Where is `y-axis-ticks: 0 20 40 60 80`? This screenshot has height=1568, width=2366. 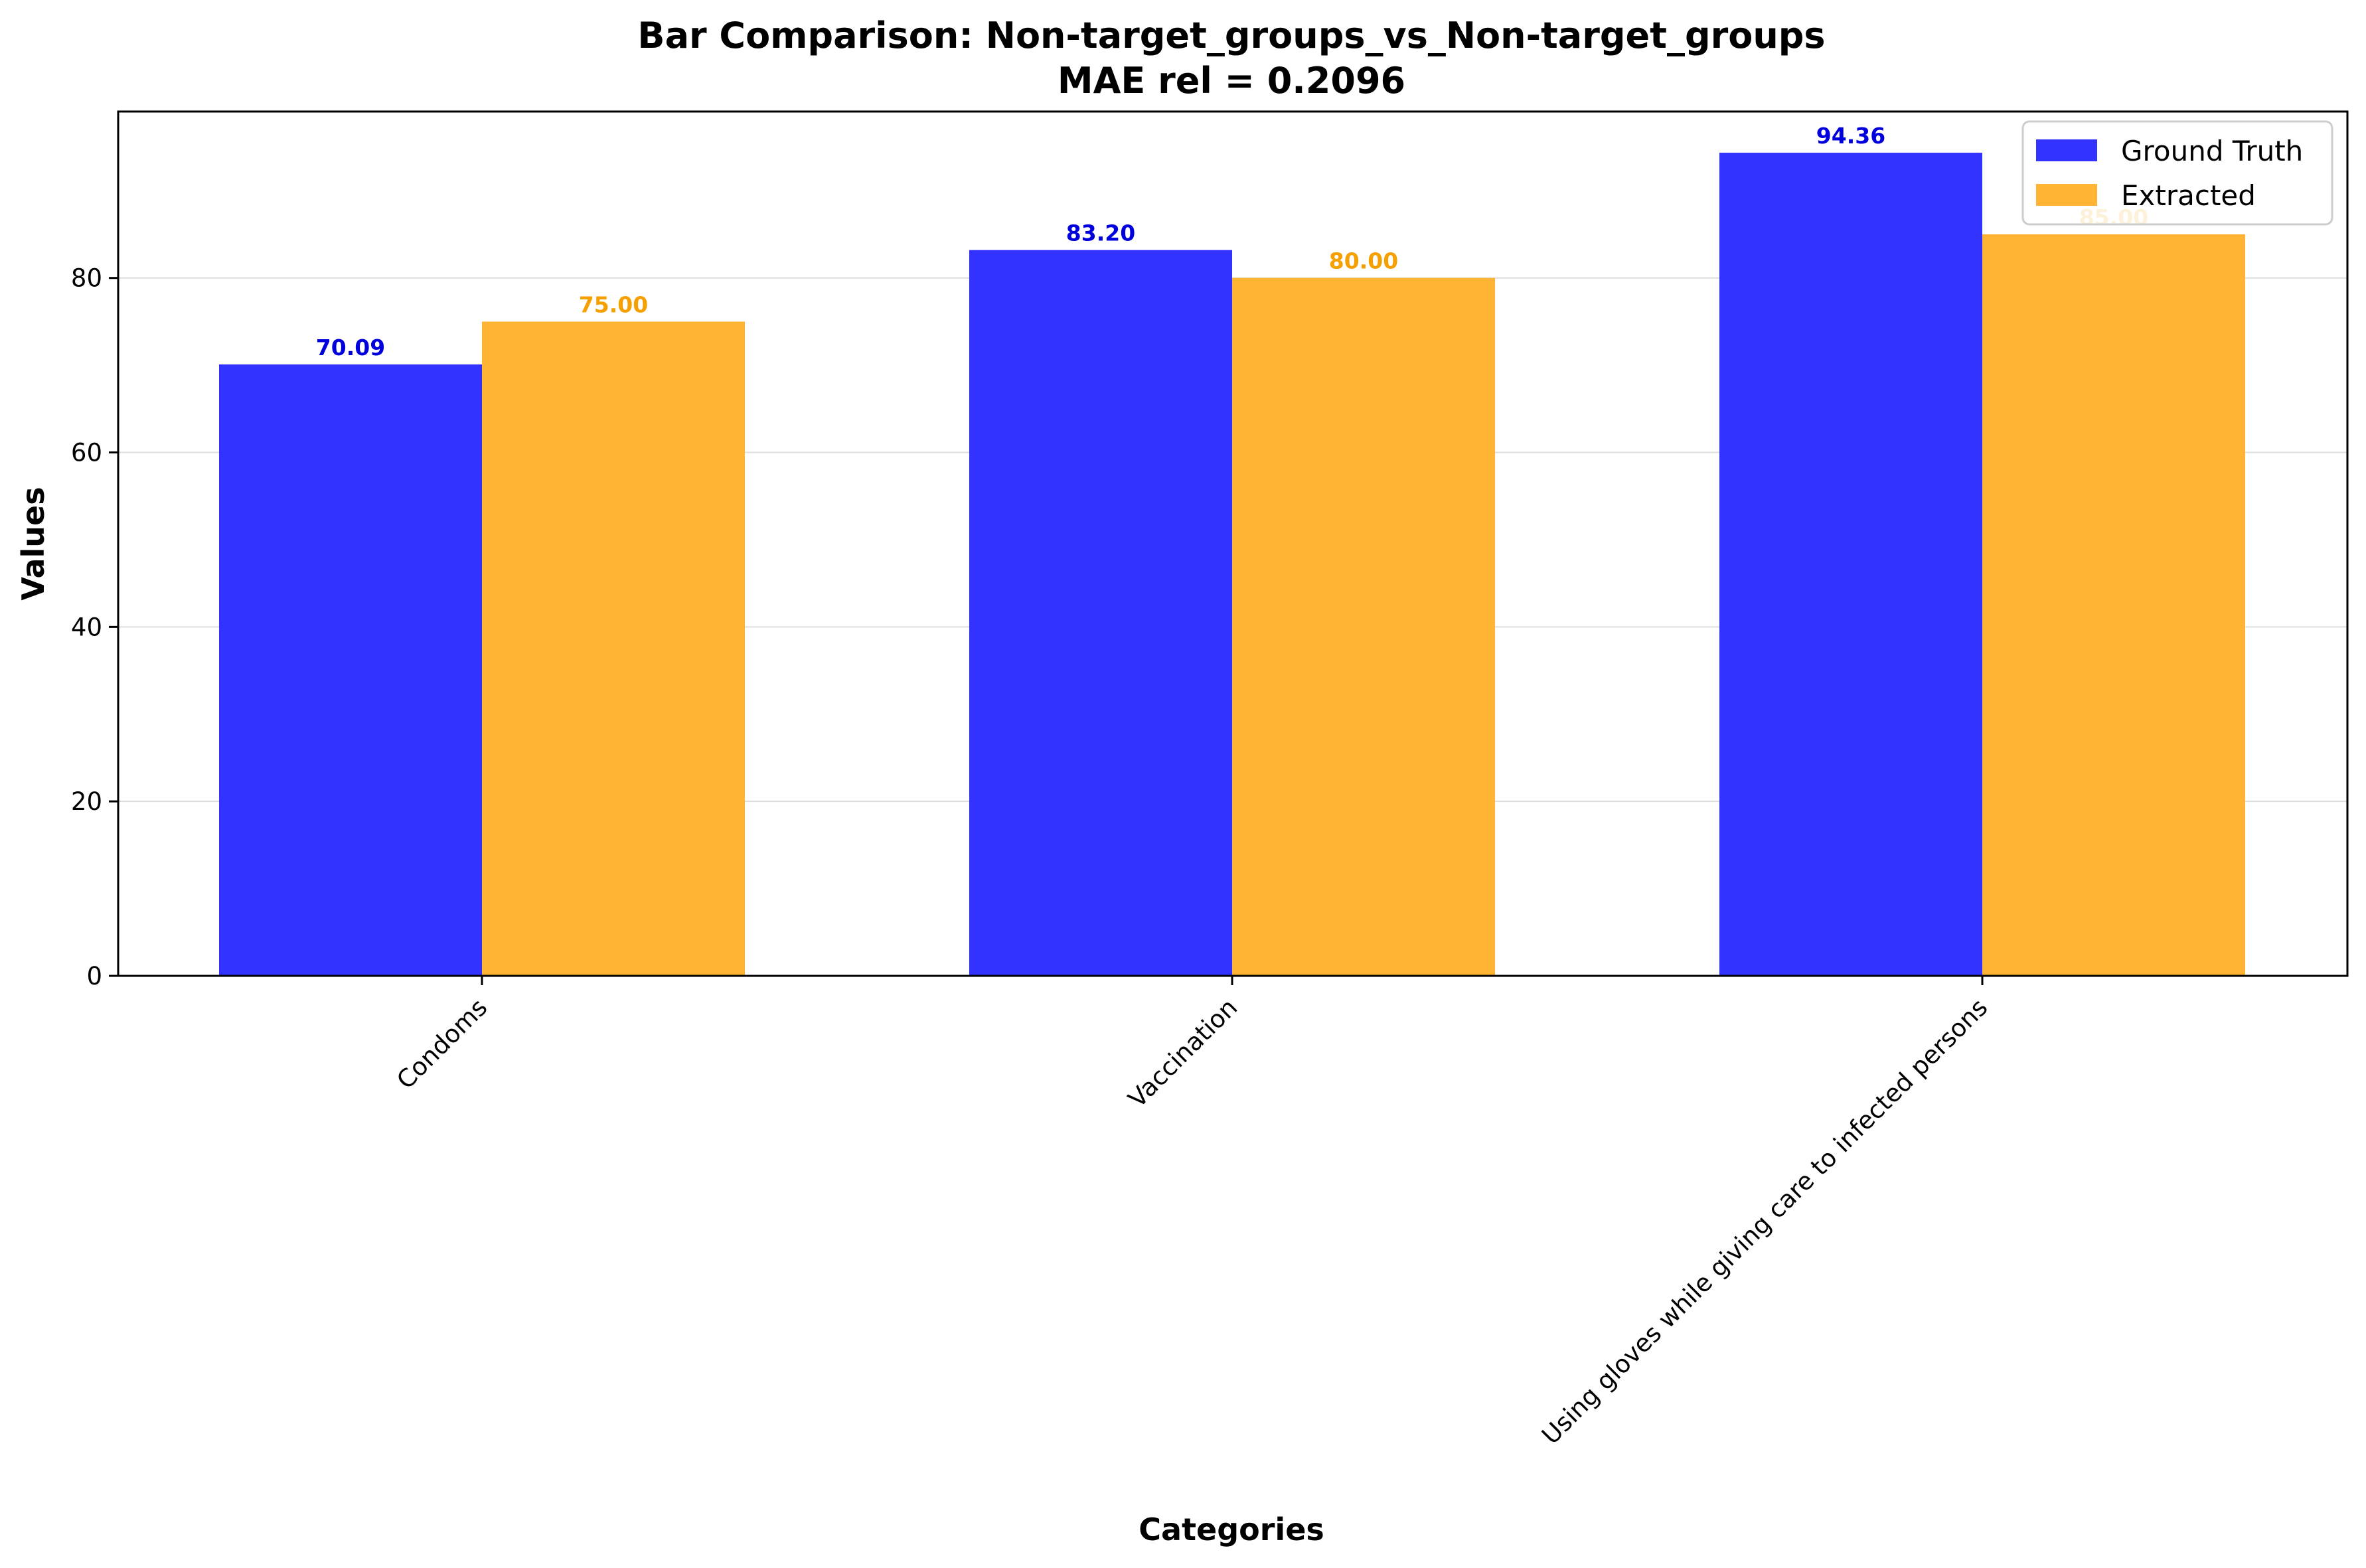 y-axis-ticks: 0 20 40 60 80 is located at coordinates (94, 627).